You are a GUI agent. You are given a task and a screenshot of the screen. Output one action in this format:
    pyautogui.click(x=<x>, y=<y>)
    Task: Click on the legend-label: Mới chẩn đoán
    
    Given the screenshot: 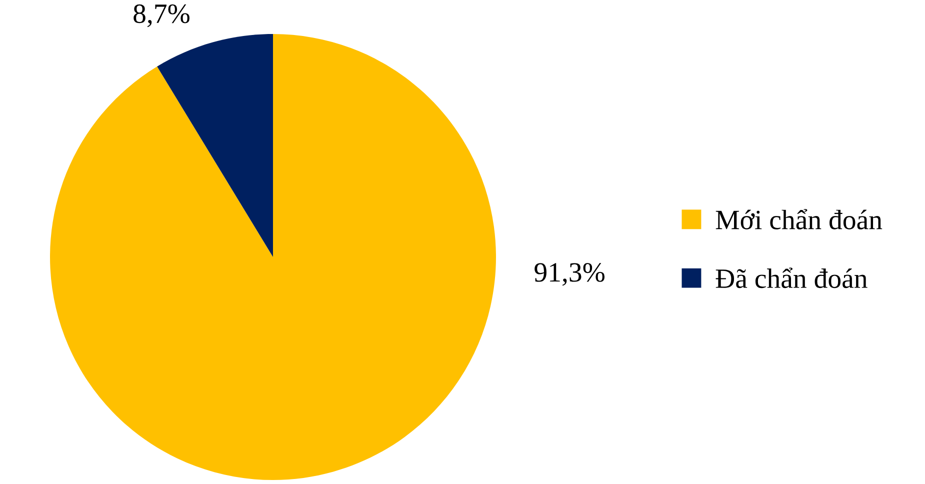 What is the action you would take?
    pyautogui.click(x=799, y=219)
    